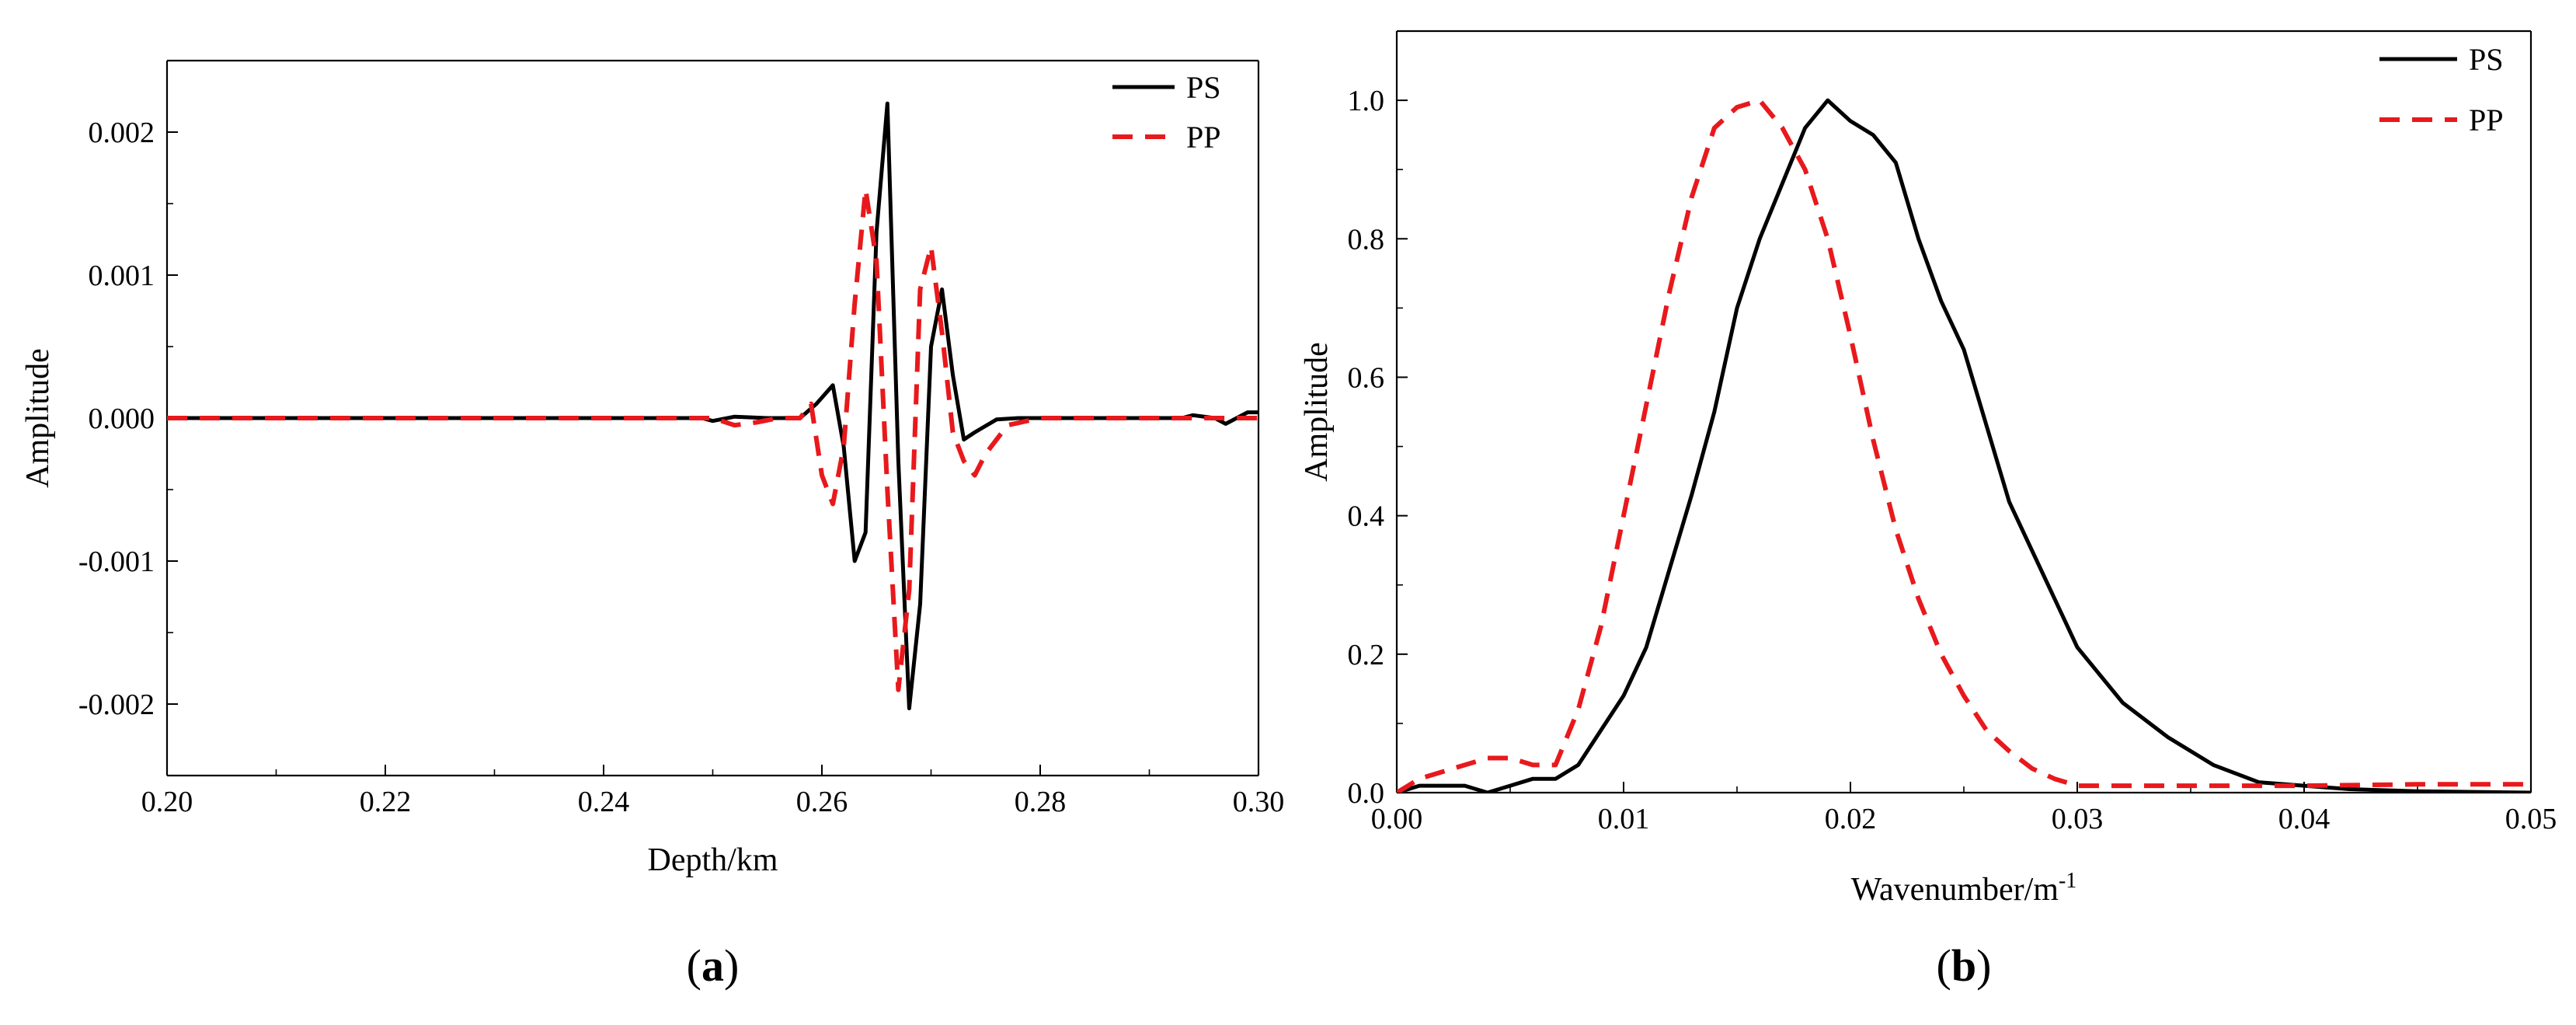 Image resolution: width=2576 pixels, height=1025 pixels. Describe the element at coordinates (732, 965) in the screenshot. I see `panel-a-label-close: )` at that location.